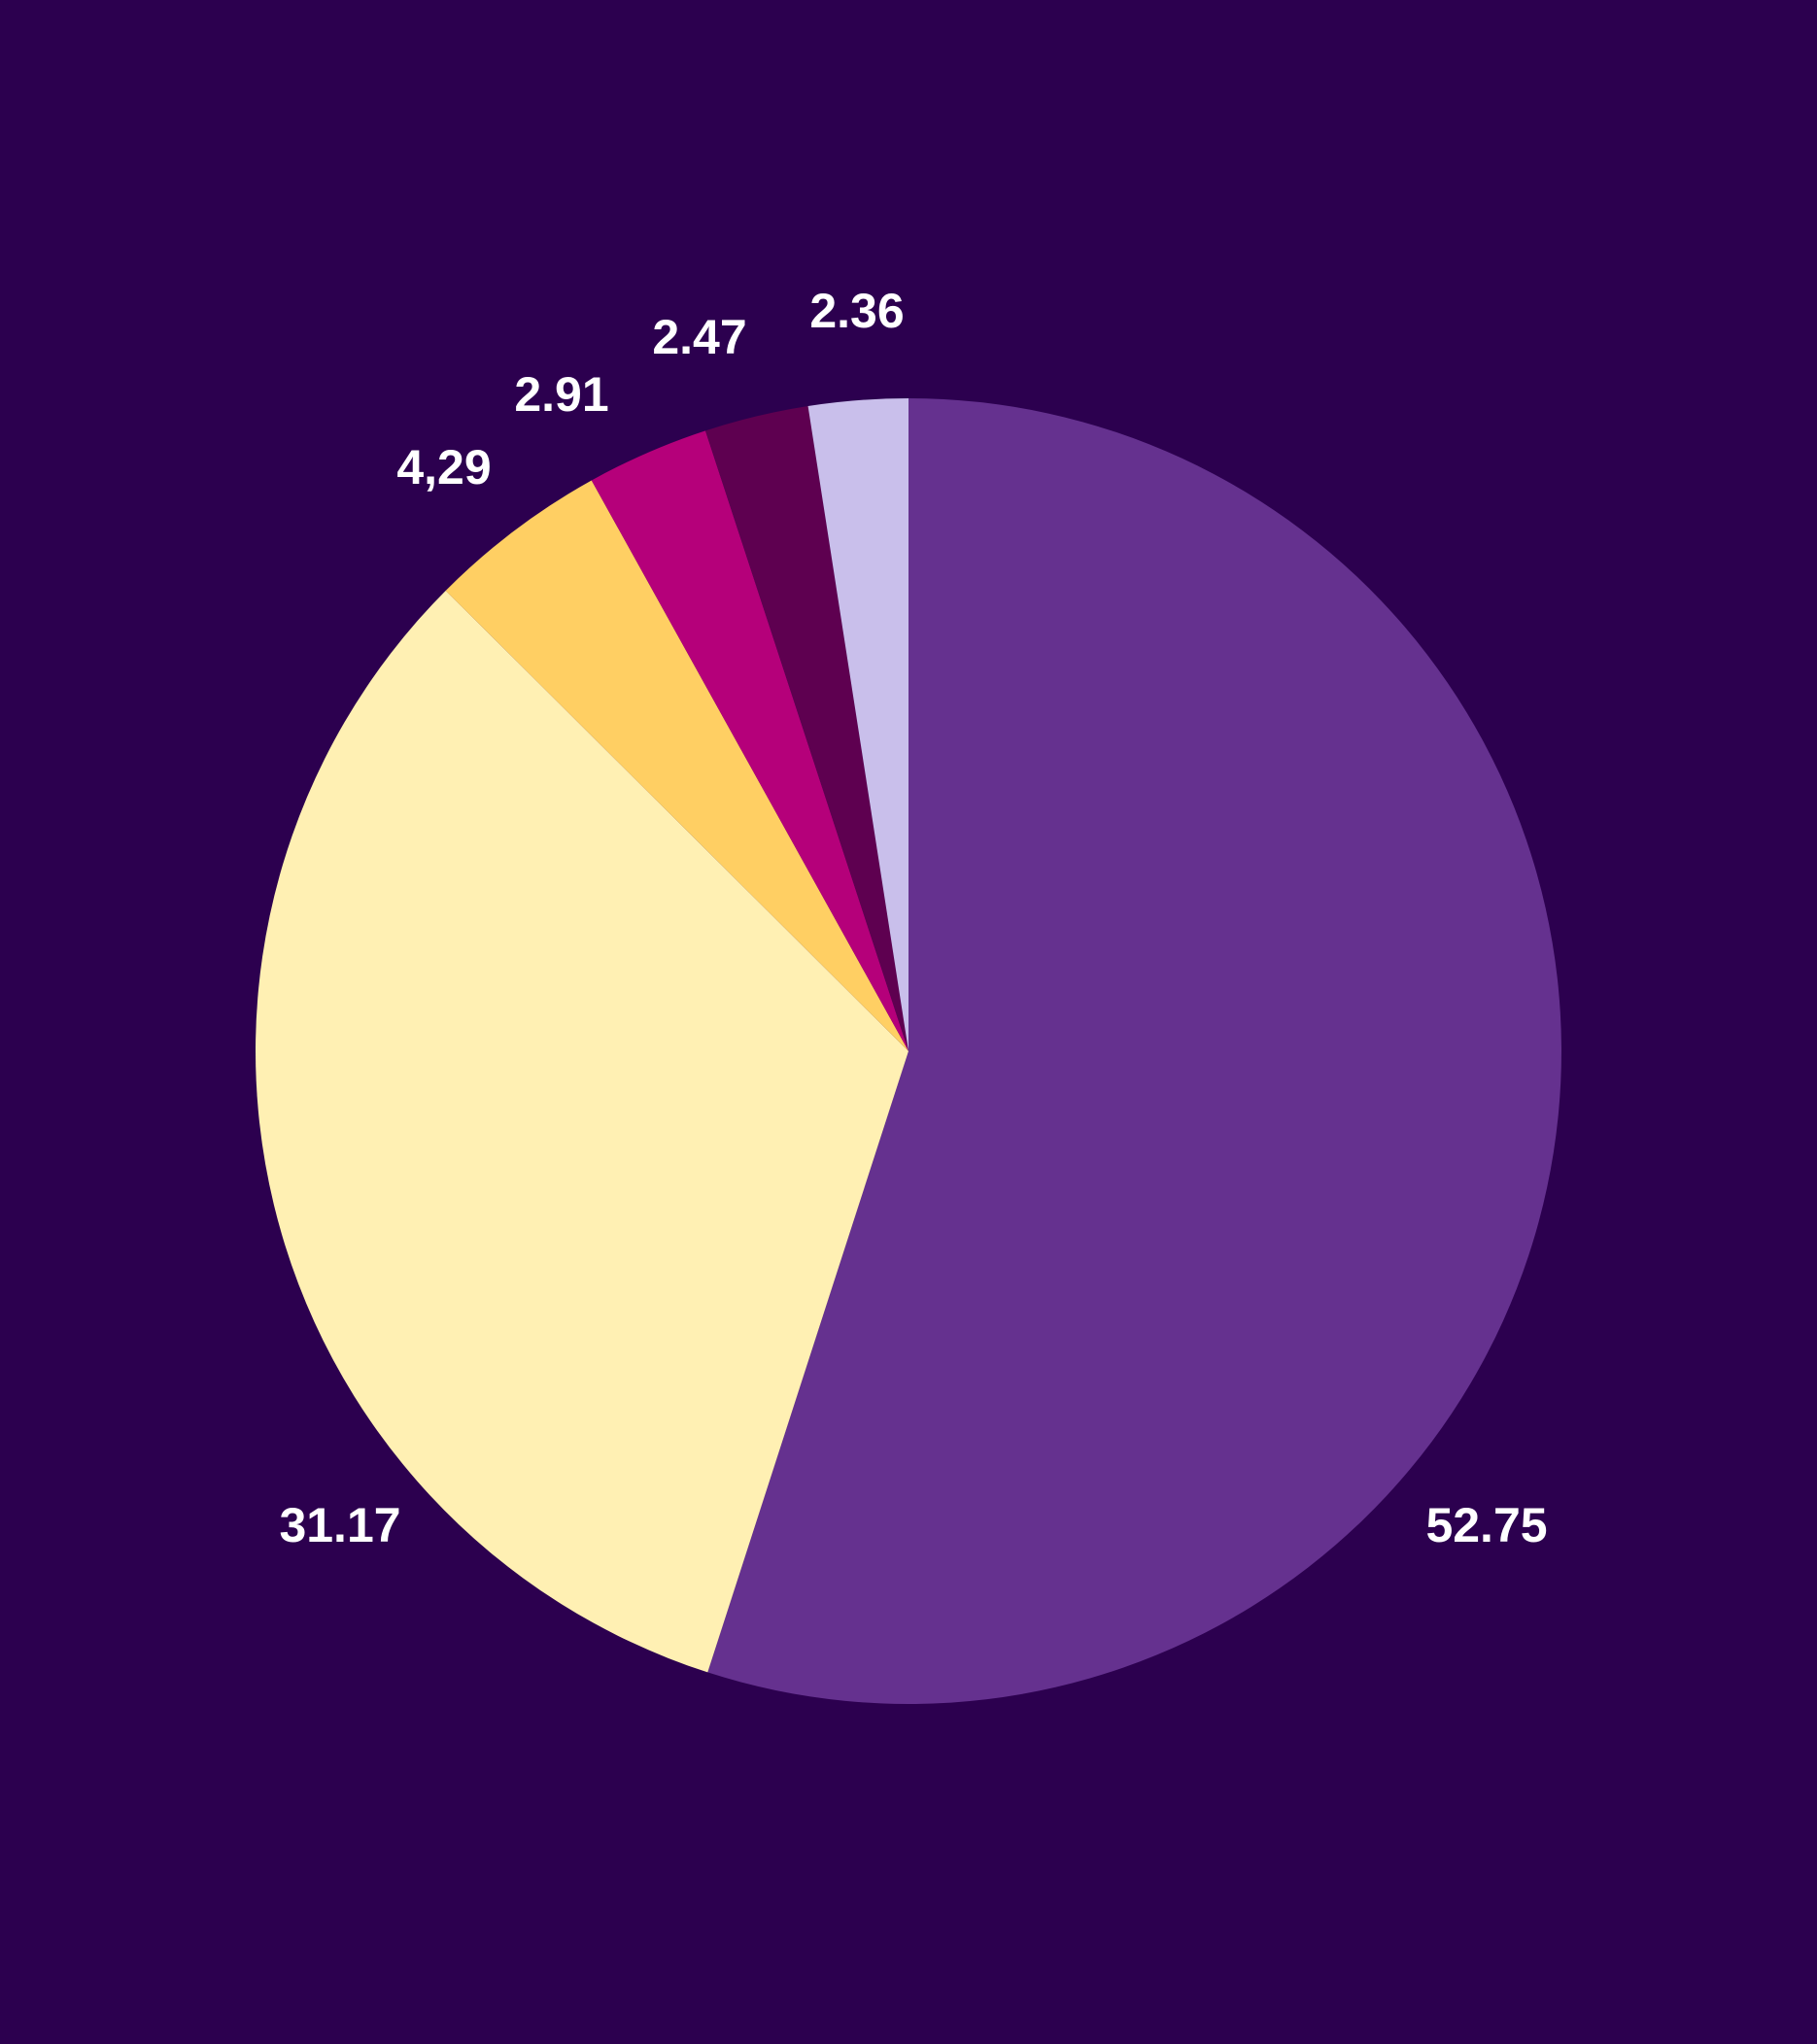 This screenshot has height=2044, width=1817. I want to click on slice-label-2: 31.17, so click(339, 1525).